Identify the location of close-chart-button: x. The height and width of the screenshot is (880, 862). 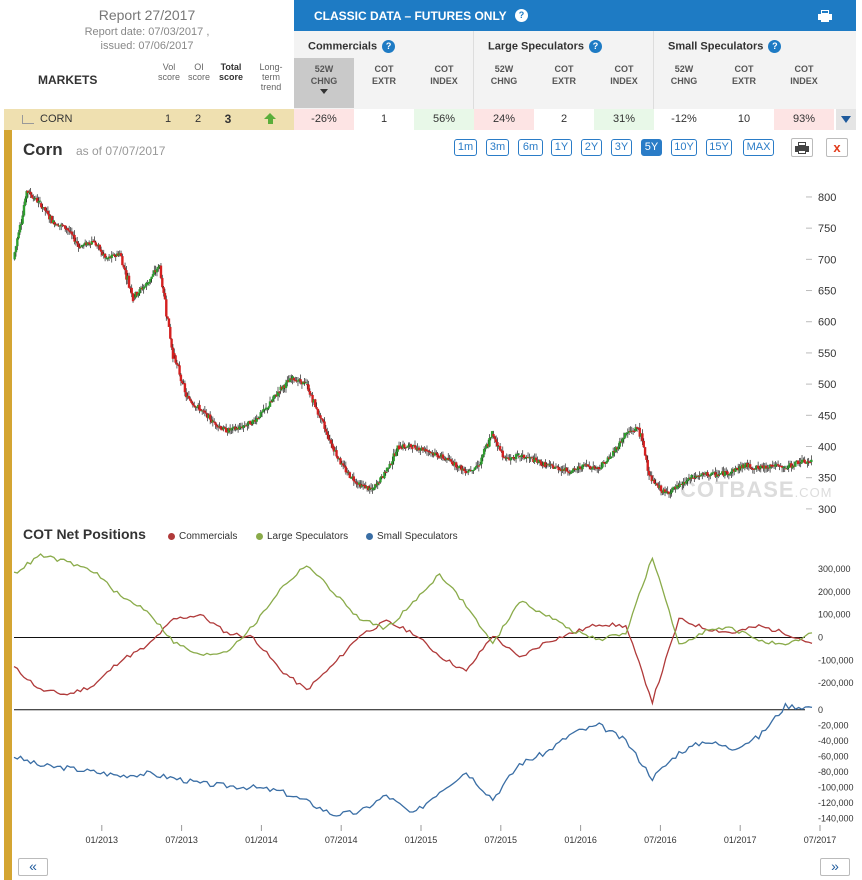
(837, 147).